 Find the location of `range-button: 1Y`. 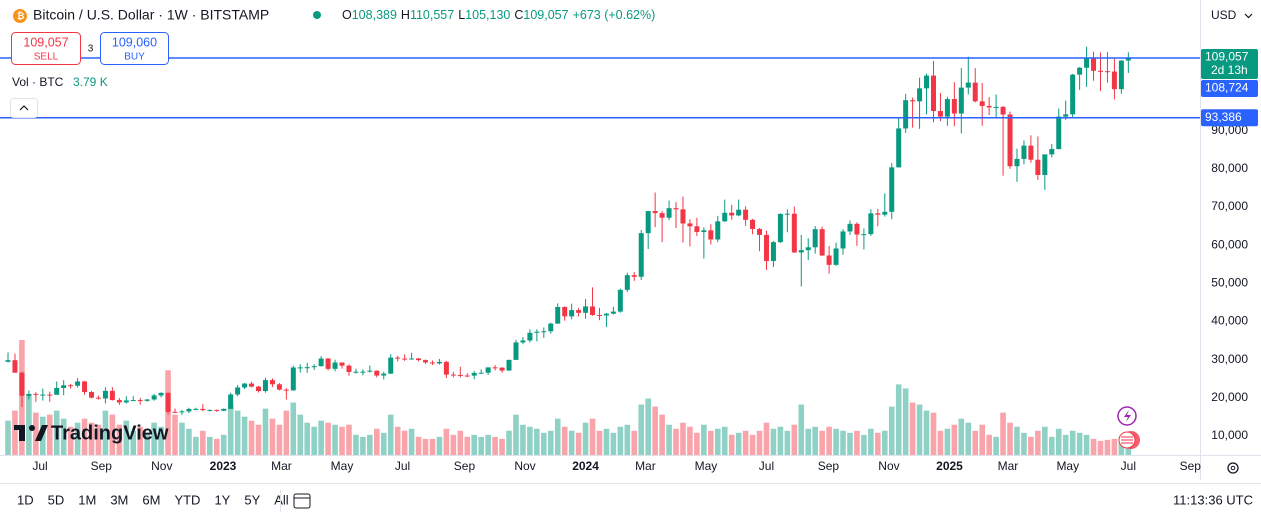

range-button: 1Y is located at coordinates (222, 499).